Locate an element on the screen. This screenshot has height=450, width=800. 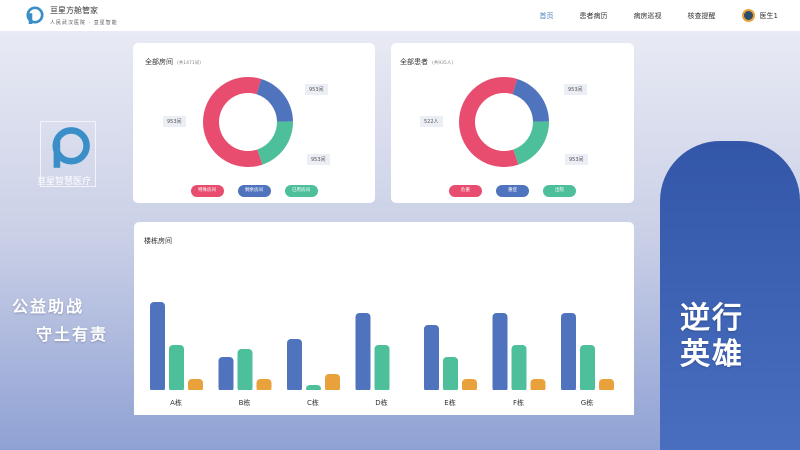
nav-patient-records: 患者病历 is located at coordinates (593, 15).